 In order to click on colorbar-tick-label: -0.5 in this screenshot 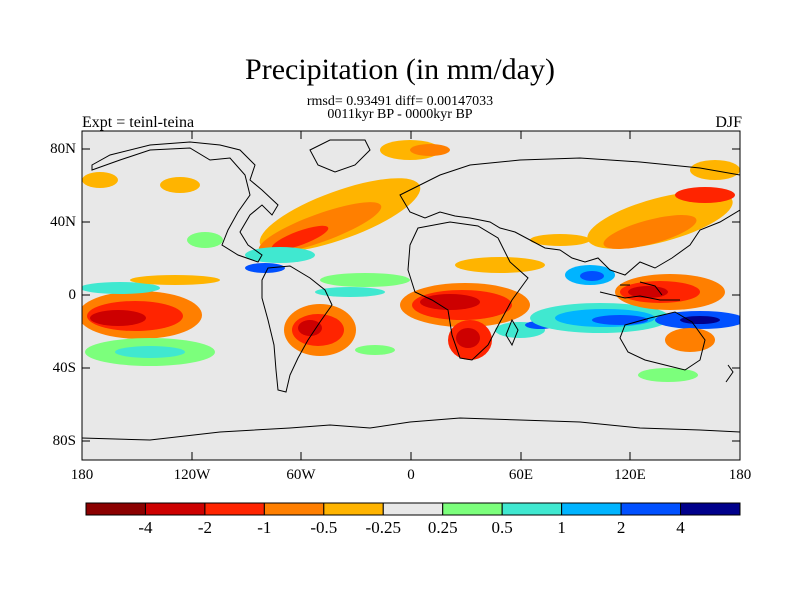, I will do `click(324, 527)`.